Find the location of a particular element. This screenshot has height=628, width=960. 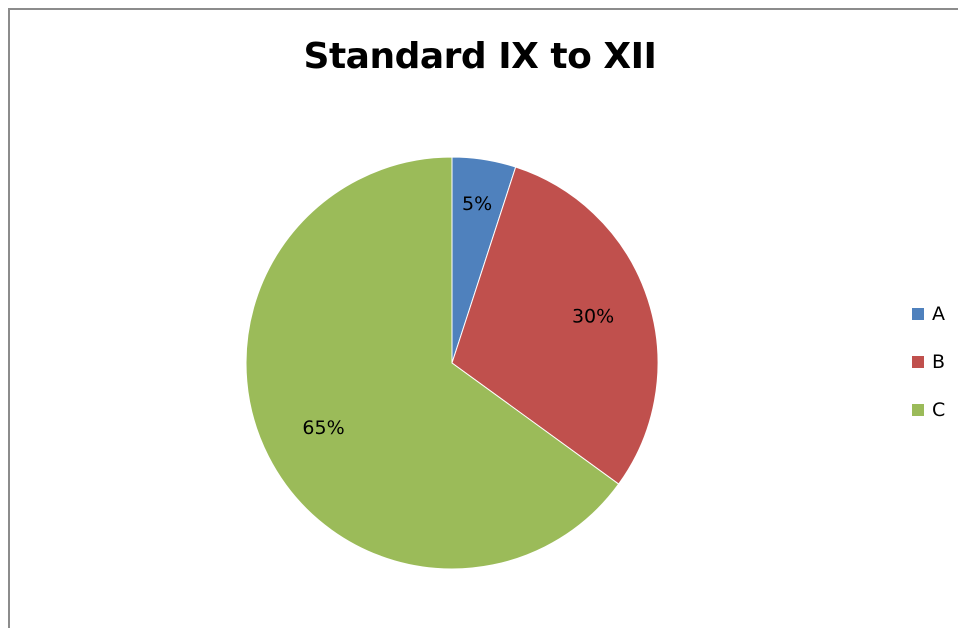

legend-item-b: B is located at coordinates (934, 362).